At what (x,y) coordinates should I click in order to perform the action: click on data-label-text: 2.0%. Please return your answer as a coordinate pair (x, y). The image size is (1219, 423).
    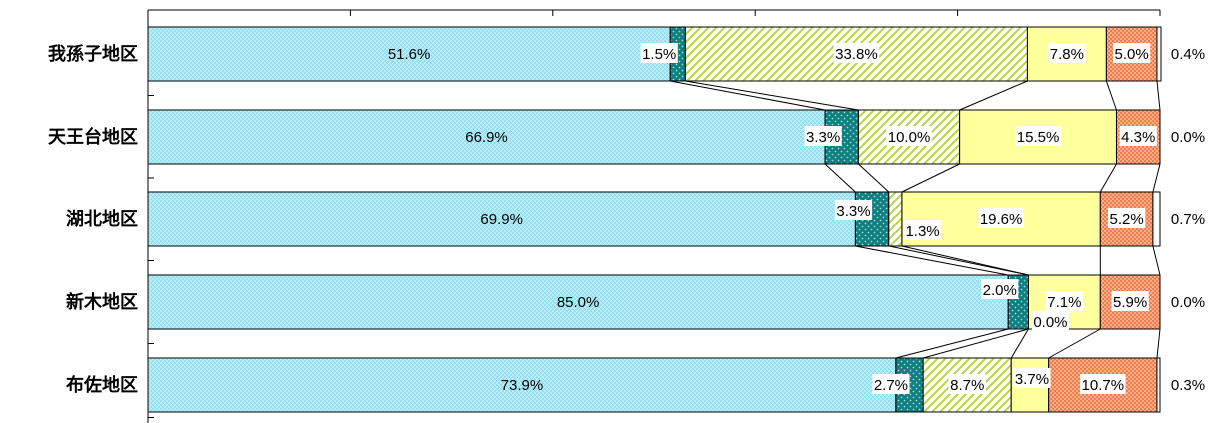
    Looking at the image, I should click on (1000, 290).